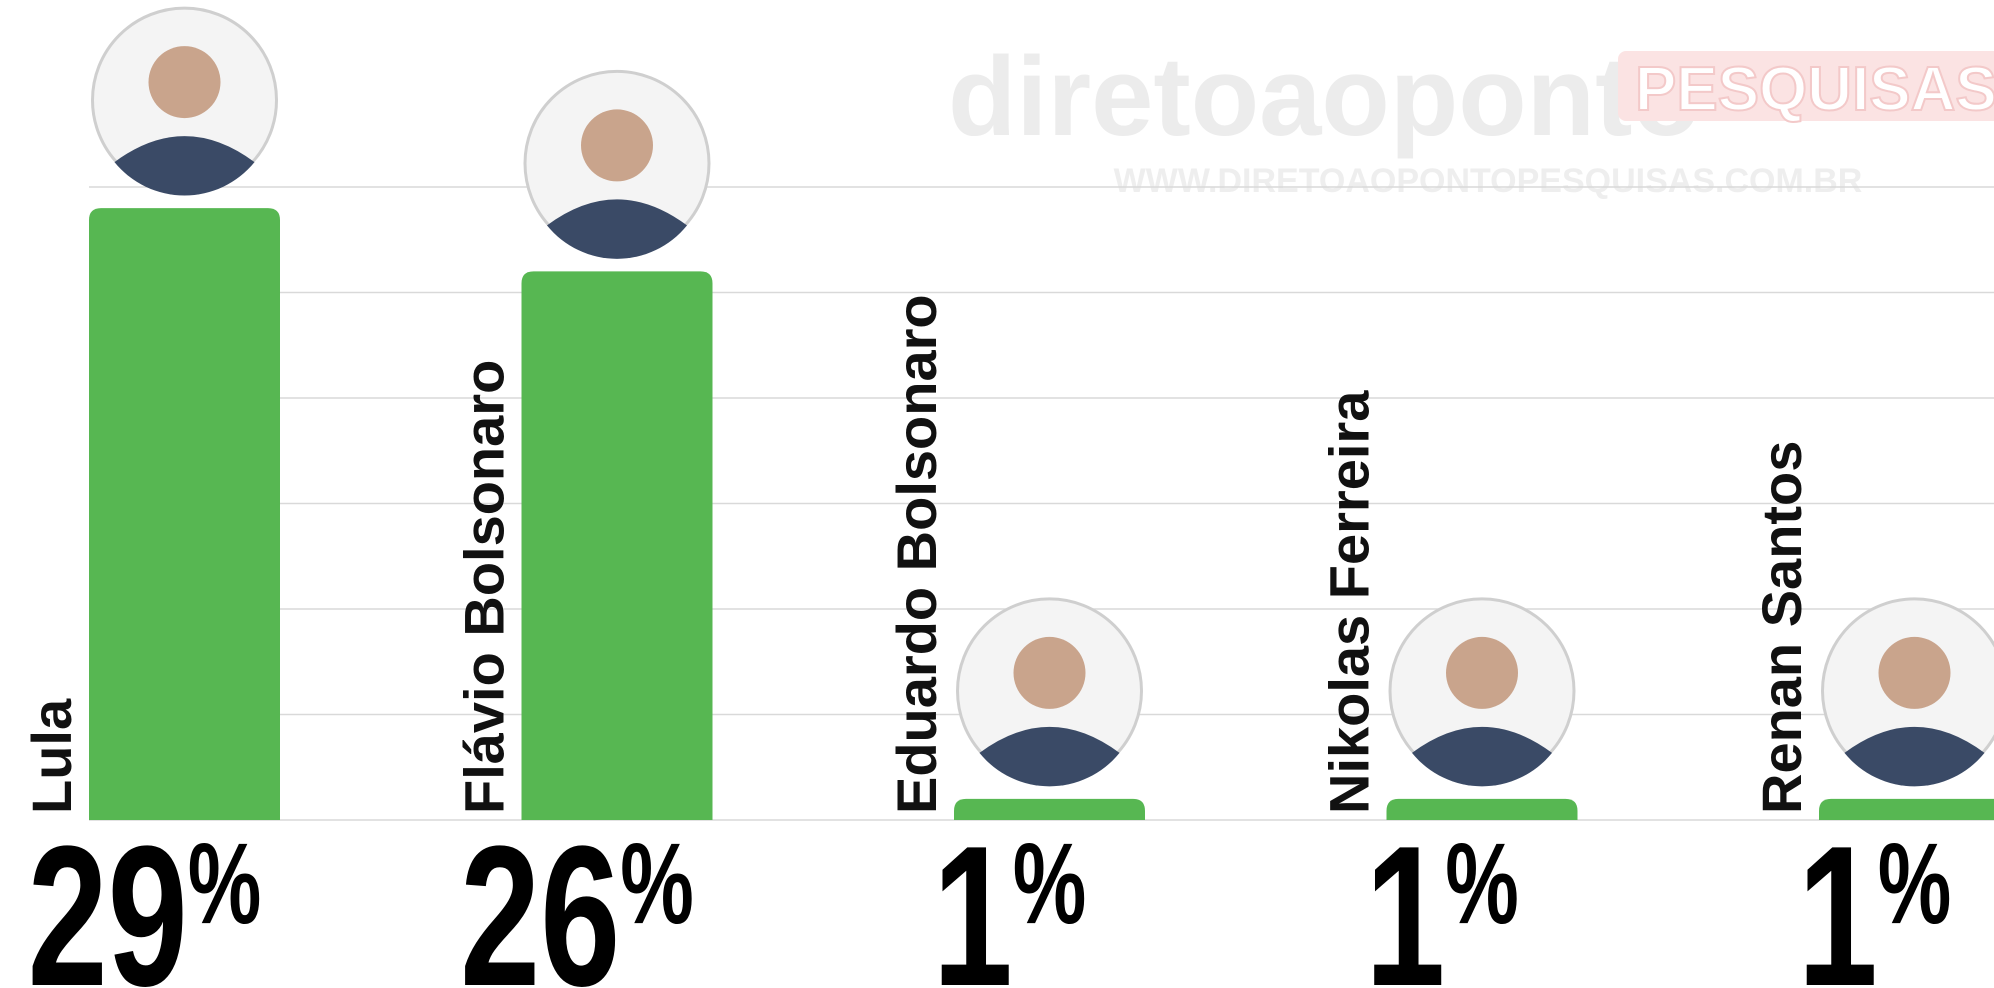 The image size is (1994, 988). Describe the element at coordinates (484, 587) in the screenshot. I see `category-label: Flávio Bolsonaro` at that location.